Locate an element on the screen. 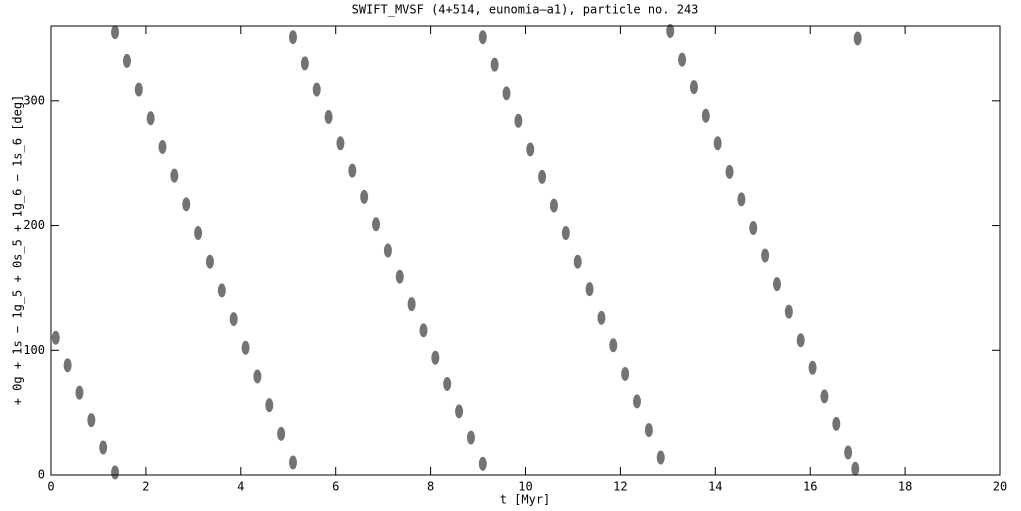 This screenshot has height=511, width=1021. x-tick-label: 0 is located at coordinates (50, 487).